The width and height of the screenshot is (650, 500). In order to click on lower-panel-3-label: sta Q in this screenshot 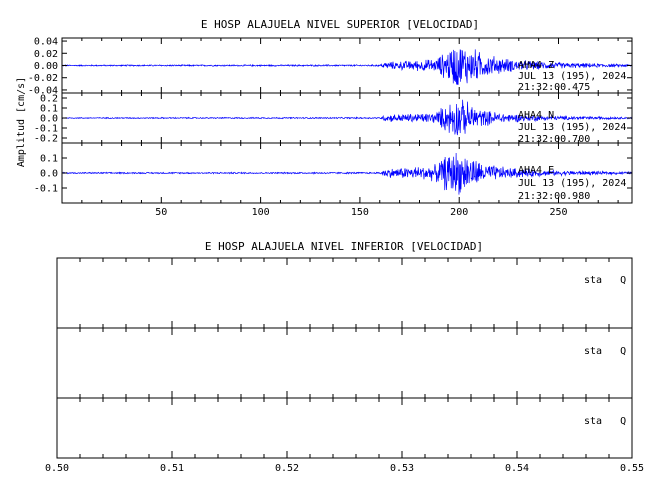, I will do `click(605, 421)`.